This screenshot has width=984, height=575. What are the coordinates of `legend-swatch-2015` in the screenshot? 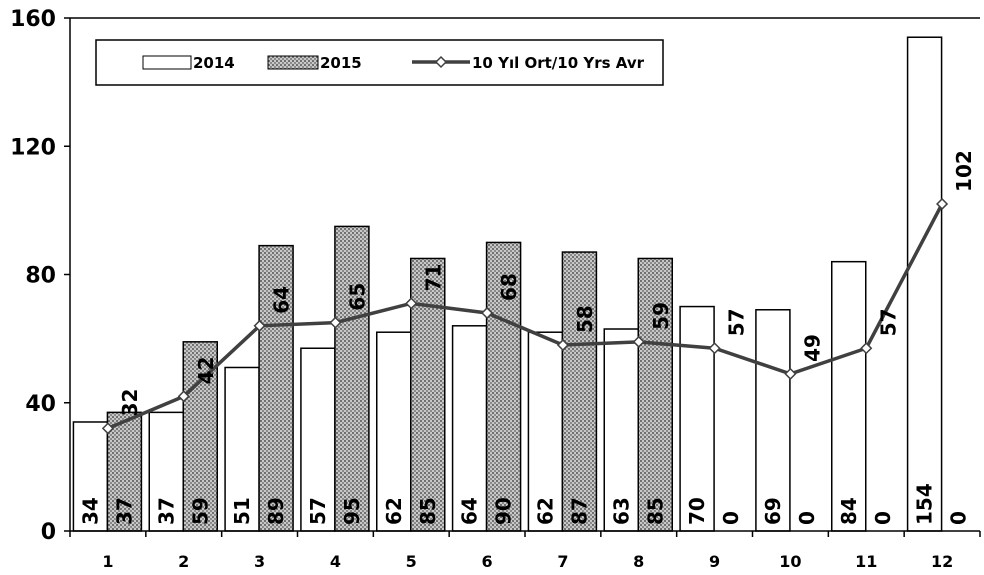 It's located at (293, 62).